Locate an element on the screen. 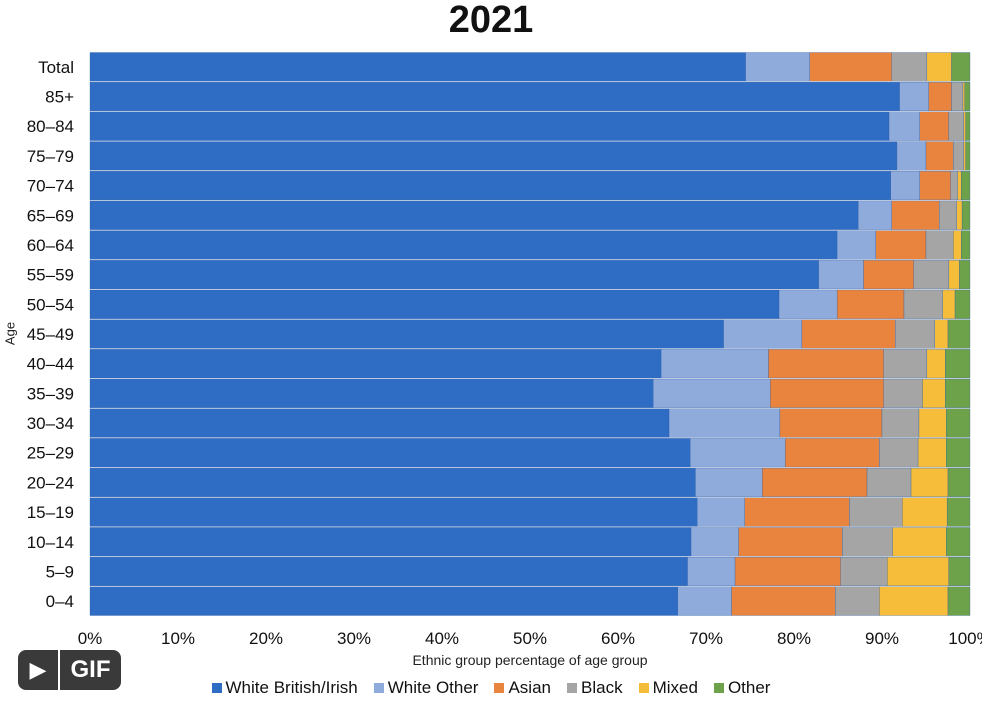 The width and height of the screenshot is (982, 708). y-tick-label: 30–34 is located at coordinates (50, 423).